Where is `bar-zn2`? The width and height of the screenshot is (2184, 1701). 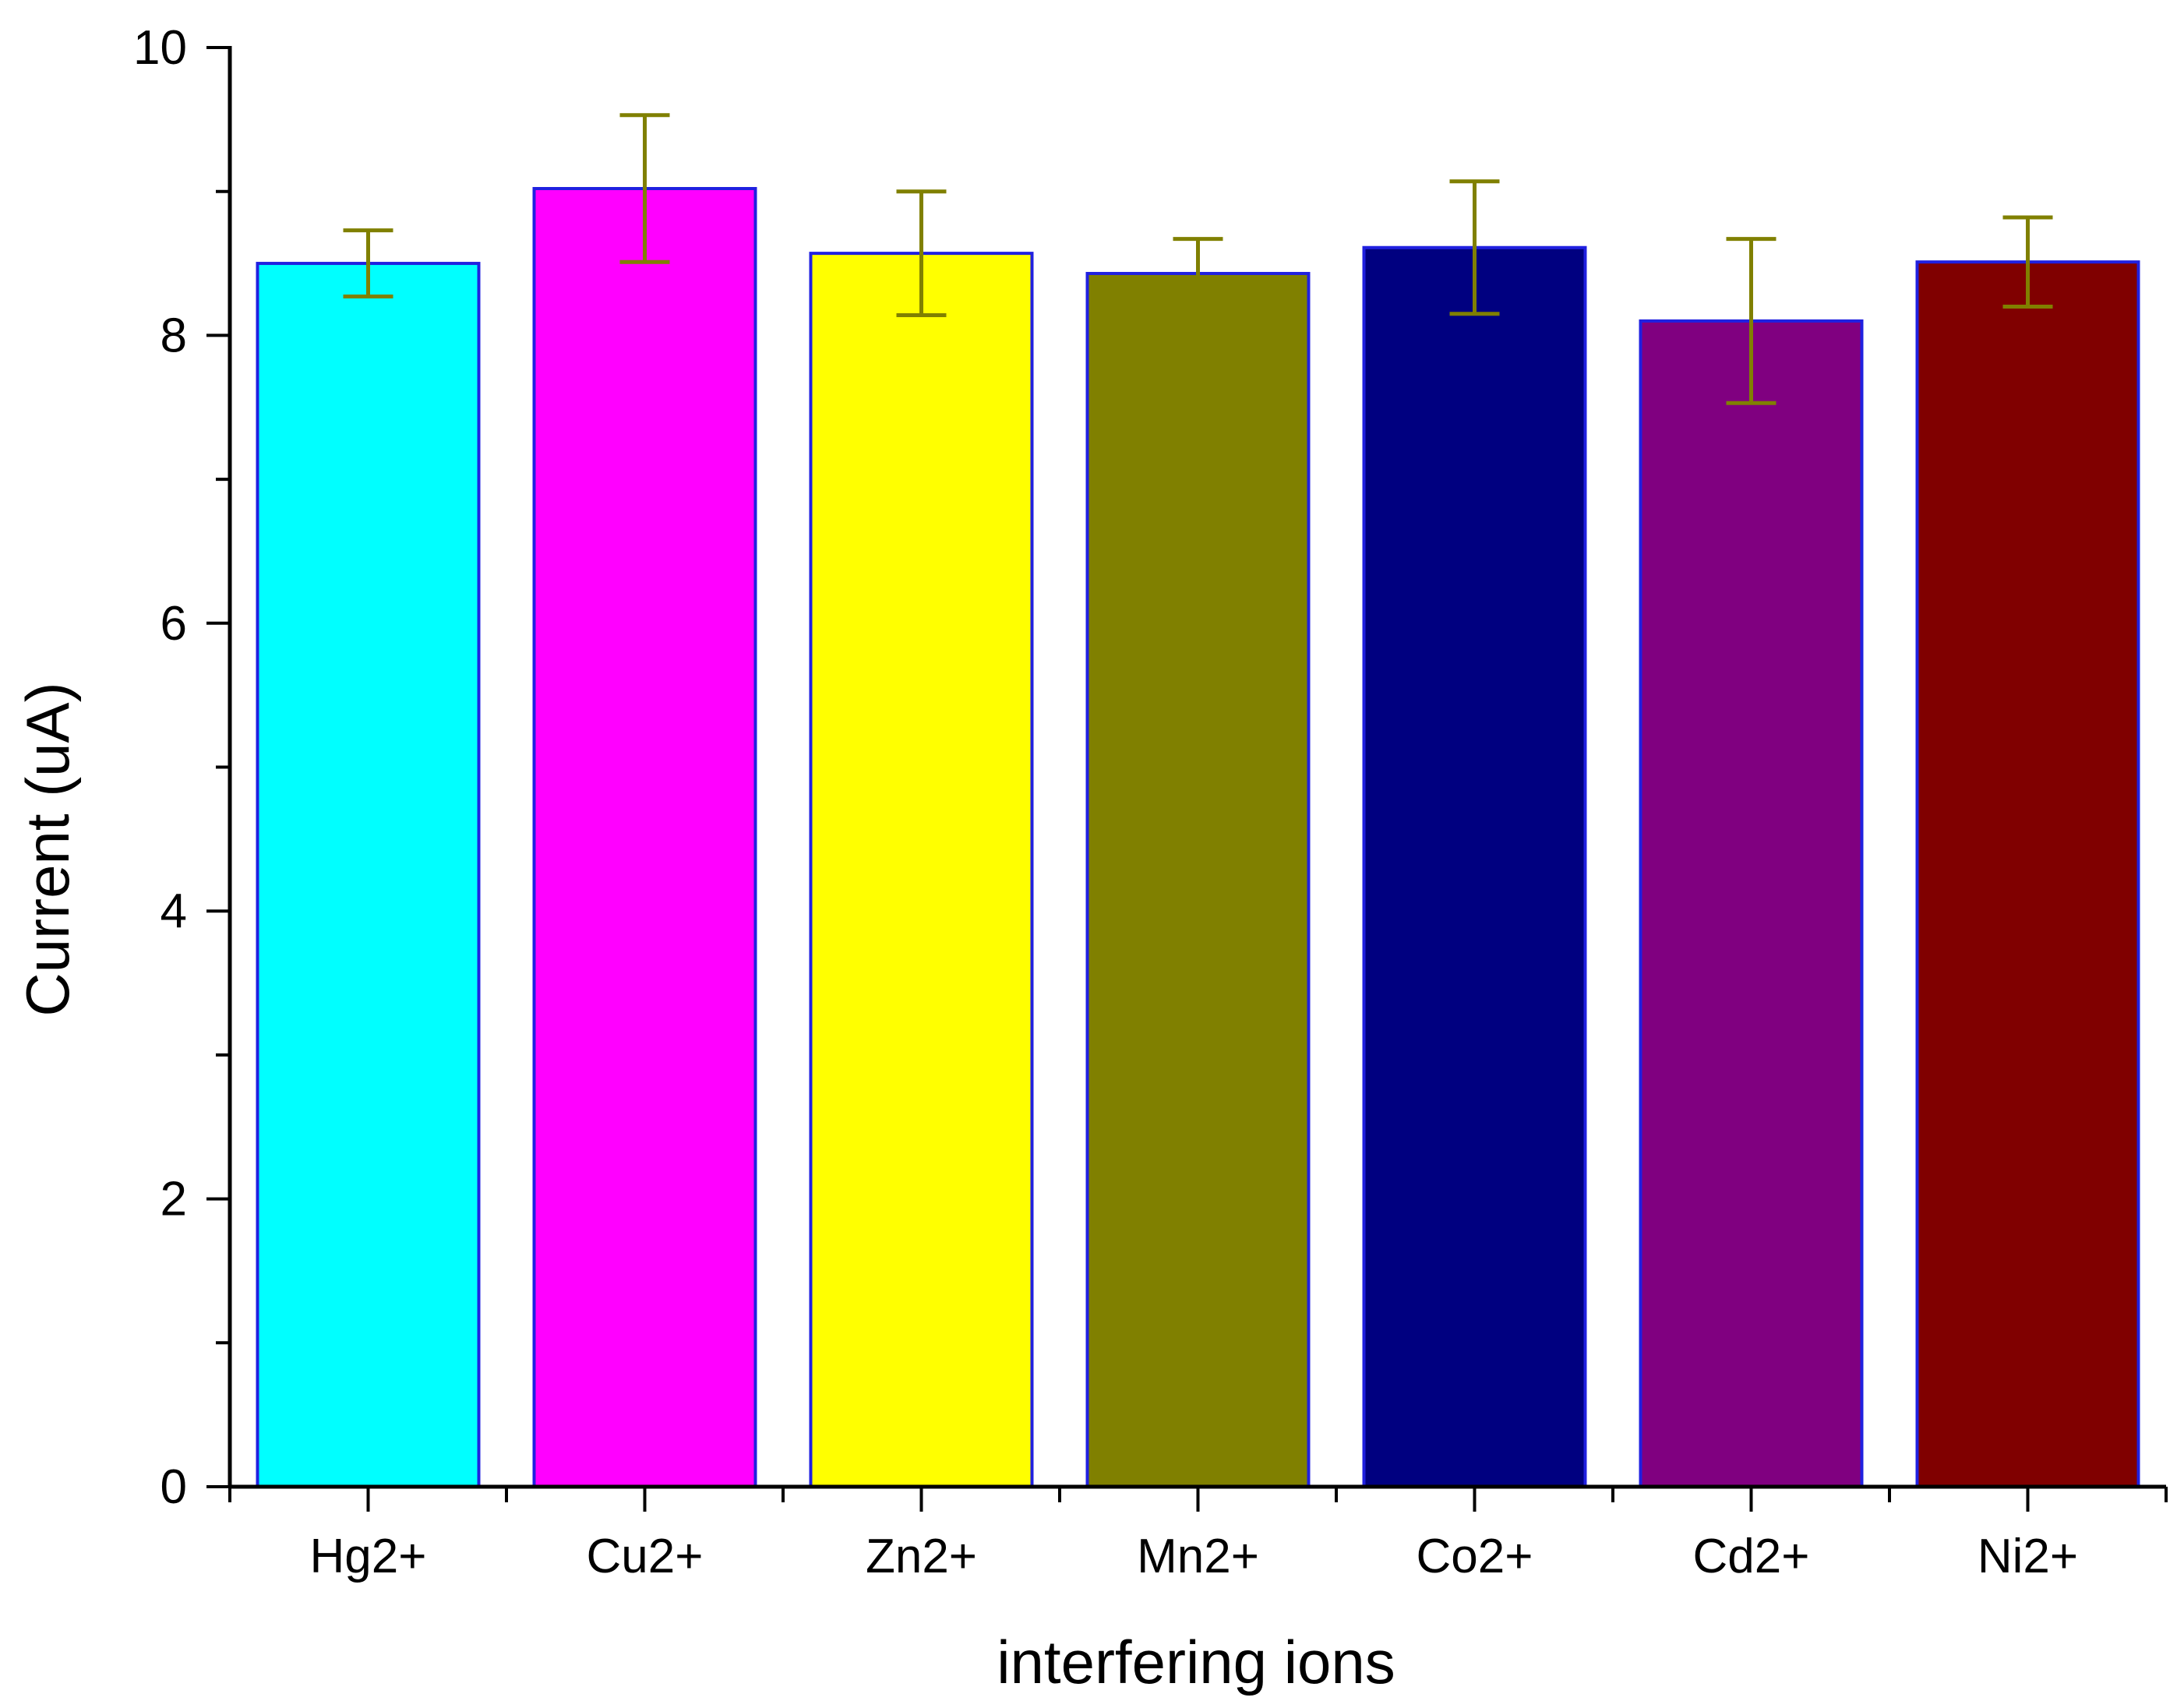
bar-zn2 is located at coordinates (922, 870).